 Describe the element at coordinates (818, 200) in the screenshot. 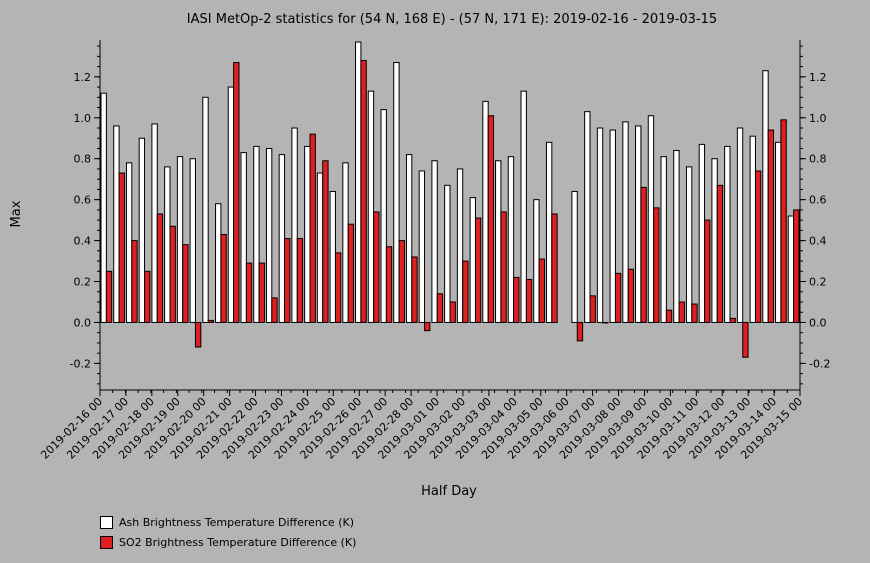

I see `y-tick-label-right: 0.6` at that location.